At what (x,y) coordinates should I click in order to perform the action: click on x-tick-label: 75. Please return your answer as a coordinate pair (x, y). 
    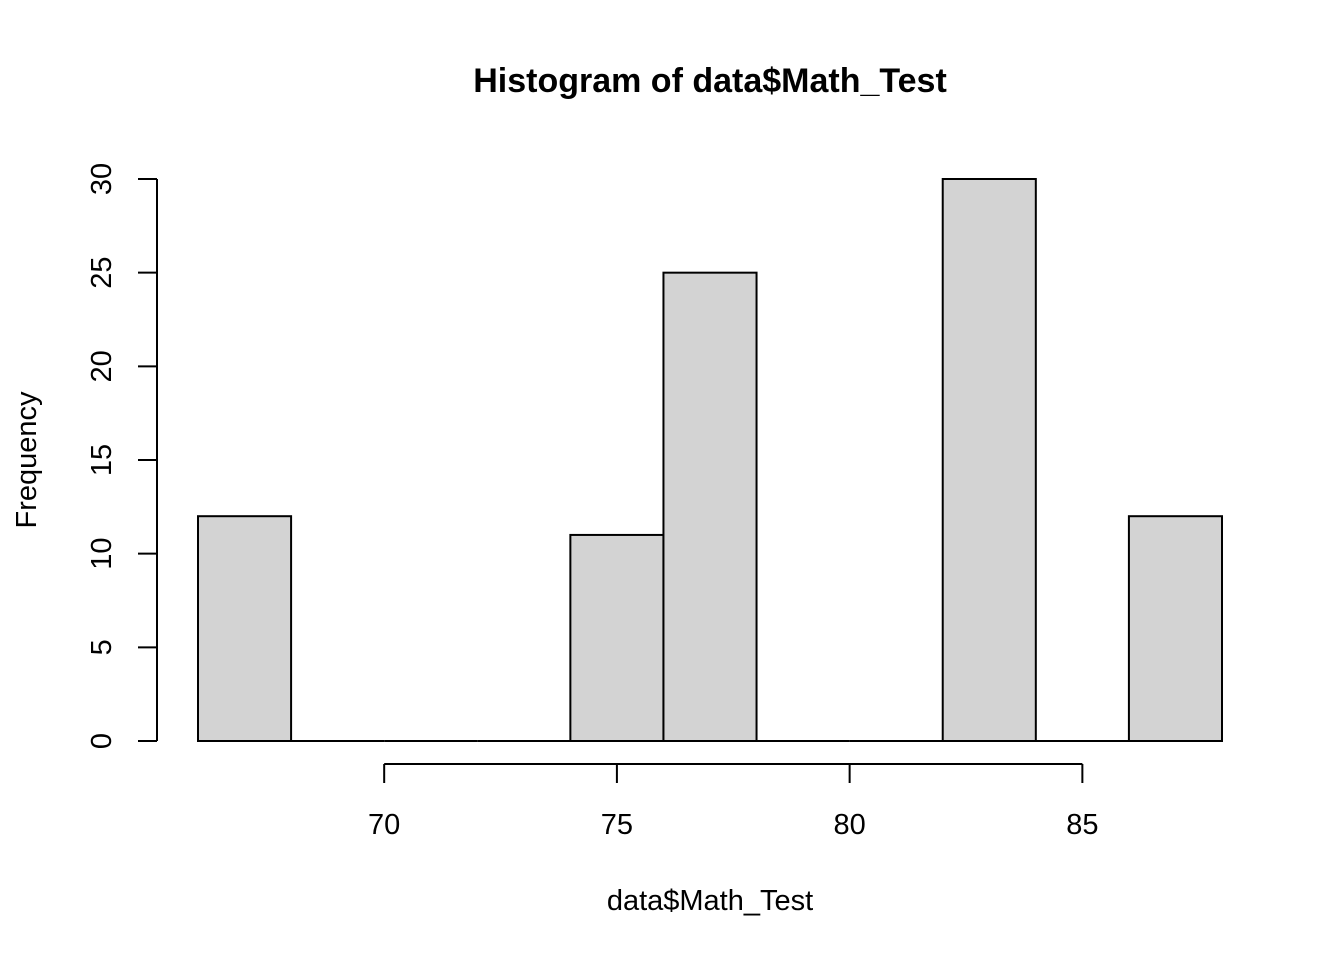
    Looking at the image, I should click on (617, 825).